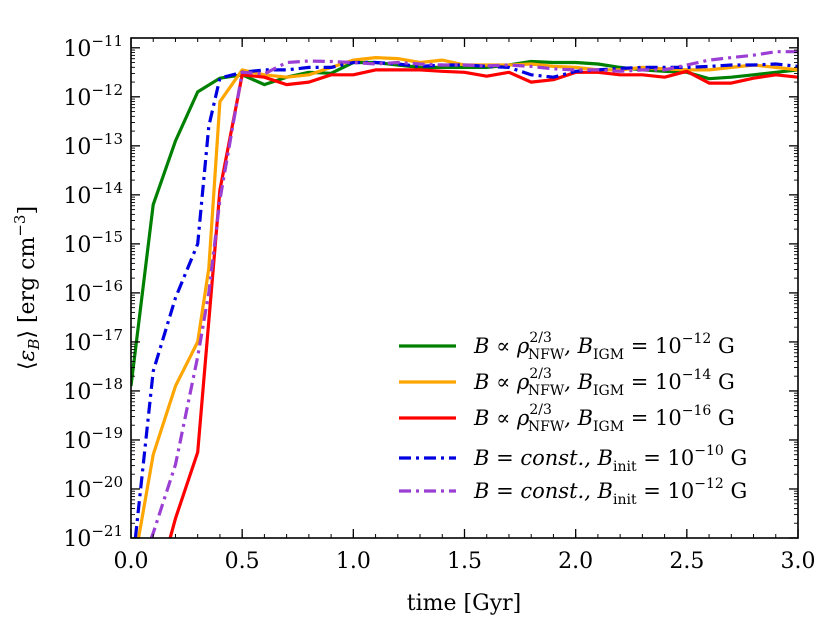  I want to click on legend-label-4: B = const., Binit = 10−10 G, so click(610, 459).